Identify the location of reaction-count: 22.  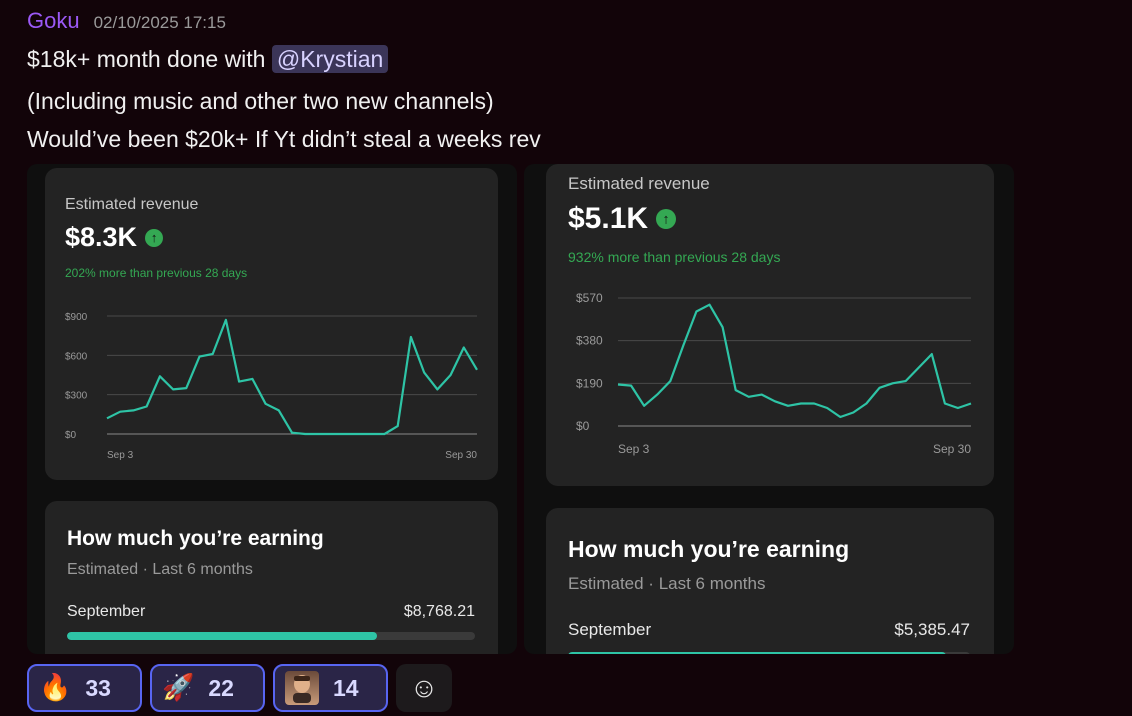
(221, 687).